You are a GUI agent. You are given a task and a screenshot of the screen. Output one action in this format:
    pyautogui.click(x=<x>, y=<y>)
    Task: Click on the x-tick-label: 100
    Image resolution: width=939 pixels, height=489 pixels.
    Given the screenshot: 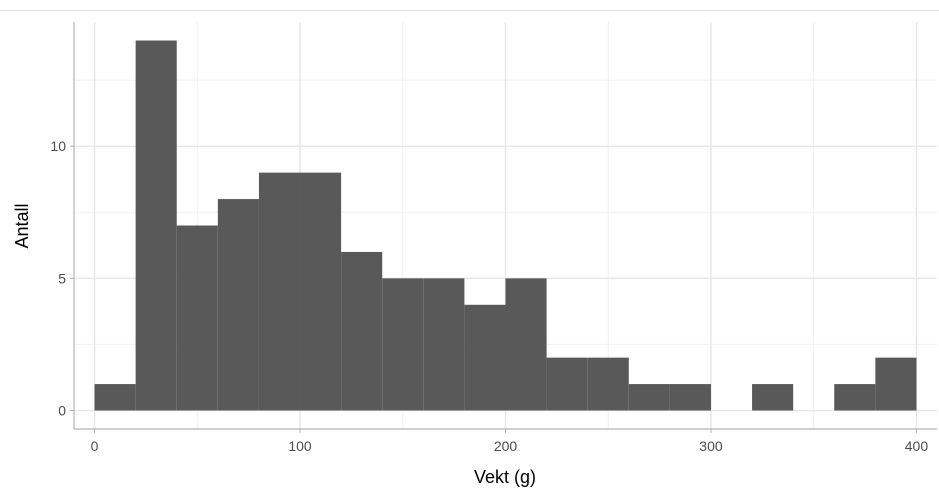 What is the action you would take?
    pyautogui.click(x=300, y=446)
    